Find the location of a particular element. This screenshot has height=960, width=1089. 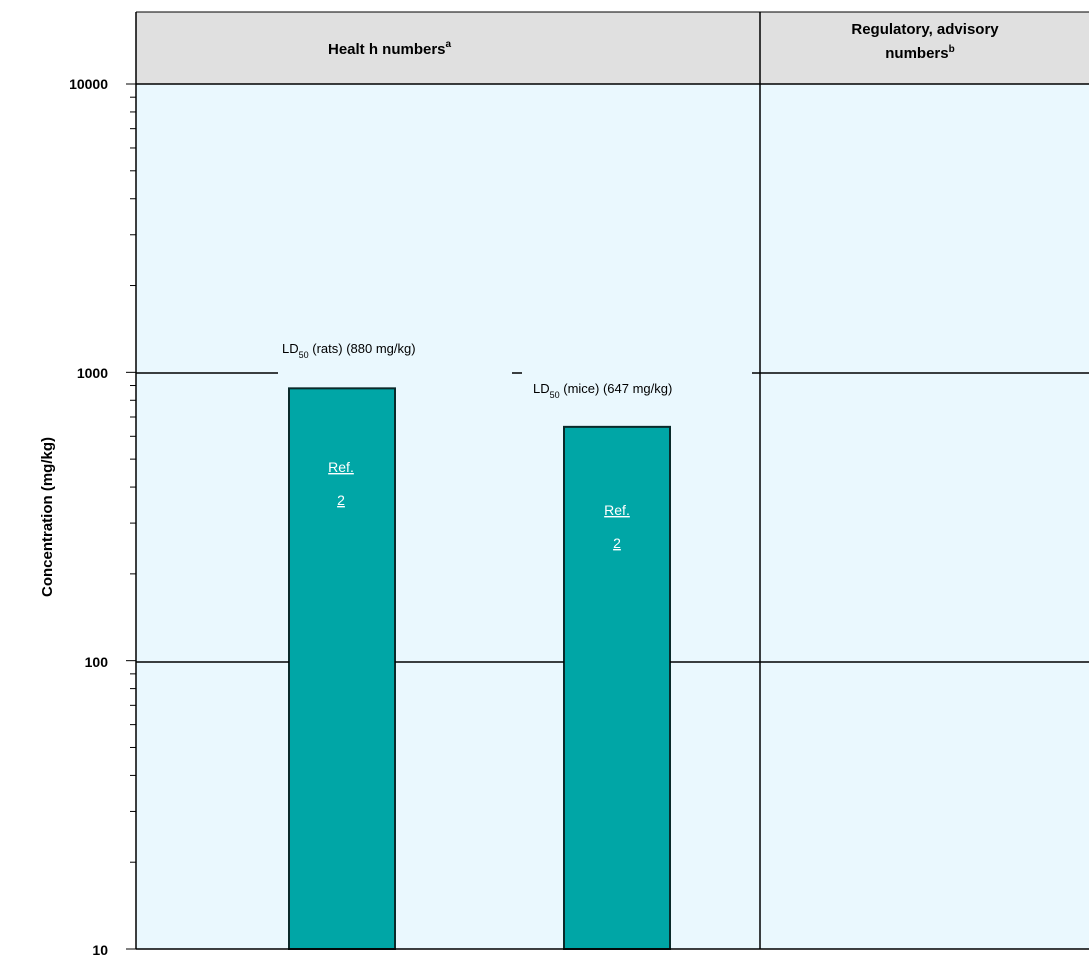

ref-link-rats: Ref. is located at coordinates (341, 467).